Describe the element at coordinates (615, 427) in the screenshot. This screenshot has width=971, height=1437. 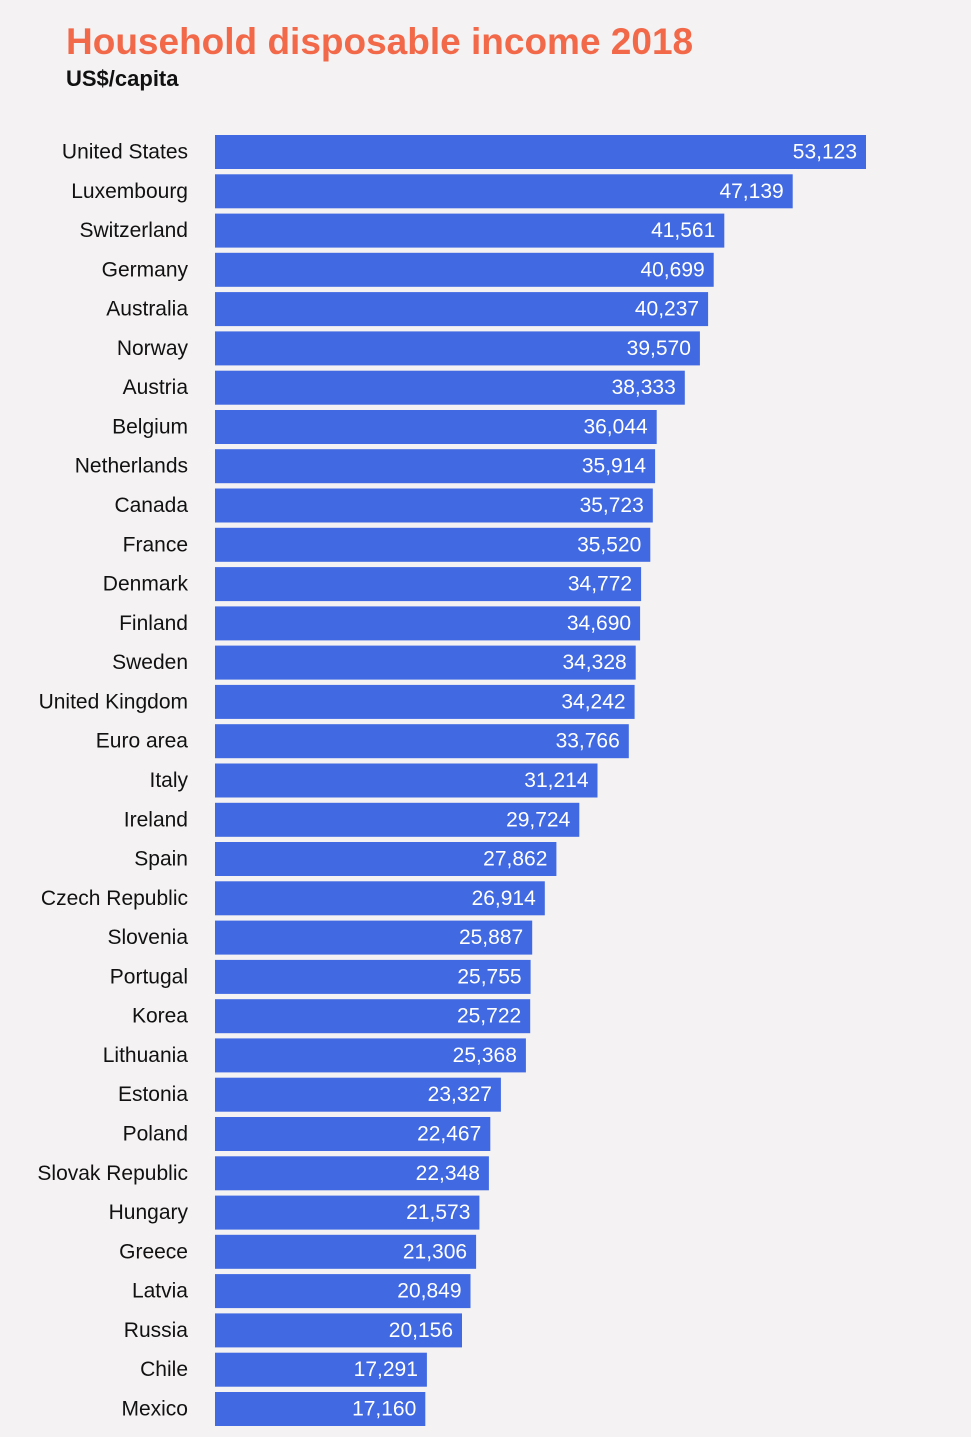
I see `value-label-belgium: 36,044` at that location.